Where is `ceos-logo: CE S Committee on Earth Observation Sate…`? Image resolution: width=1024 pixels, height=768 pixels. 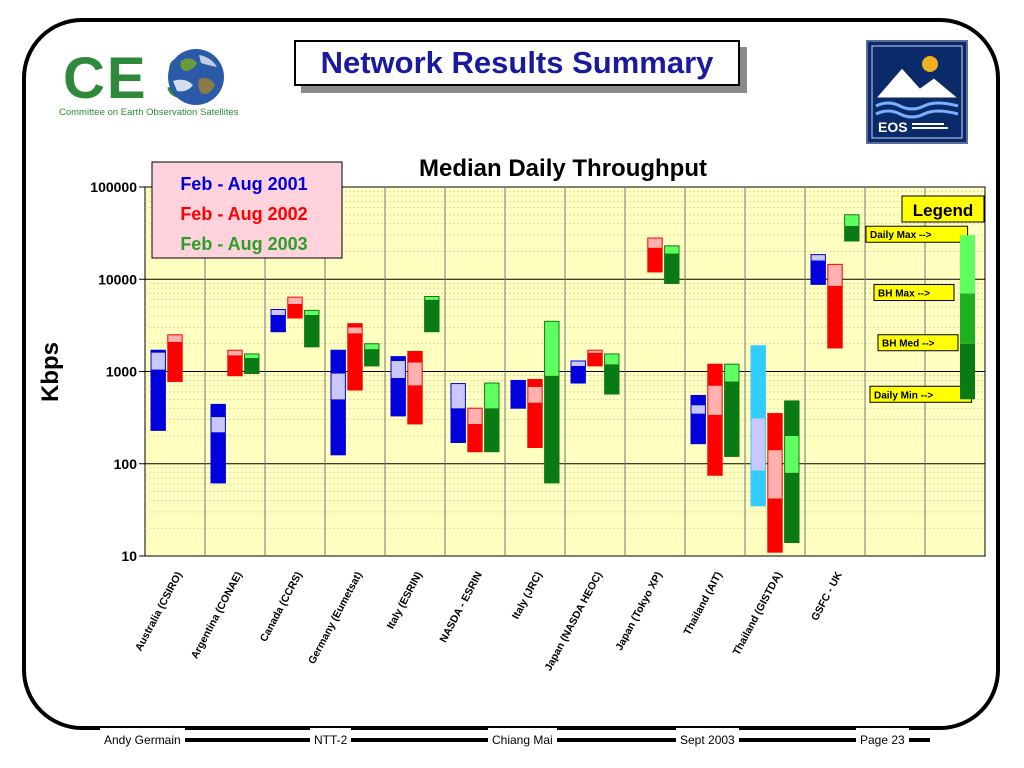 ceos-logo: CE S Committee on Earth Observation Sate… is located at coordinates (170, 85).